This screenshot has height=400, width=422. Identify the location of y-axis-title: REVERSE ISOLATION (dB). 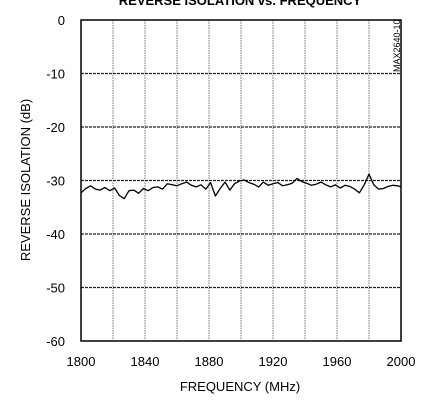
(25, 180).